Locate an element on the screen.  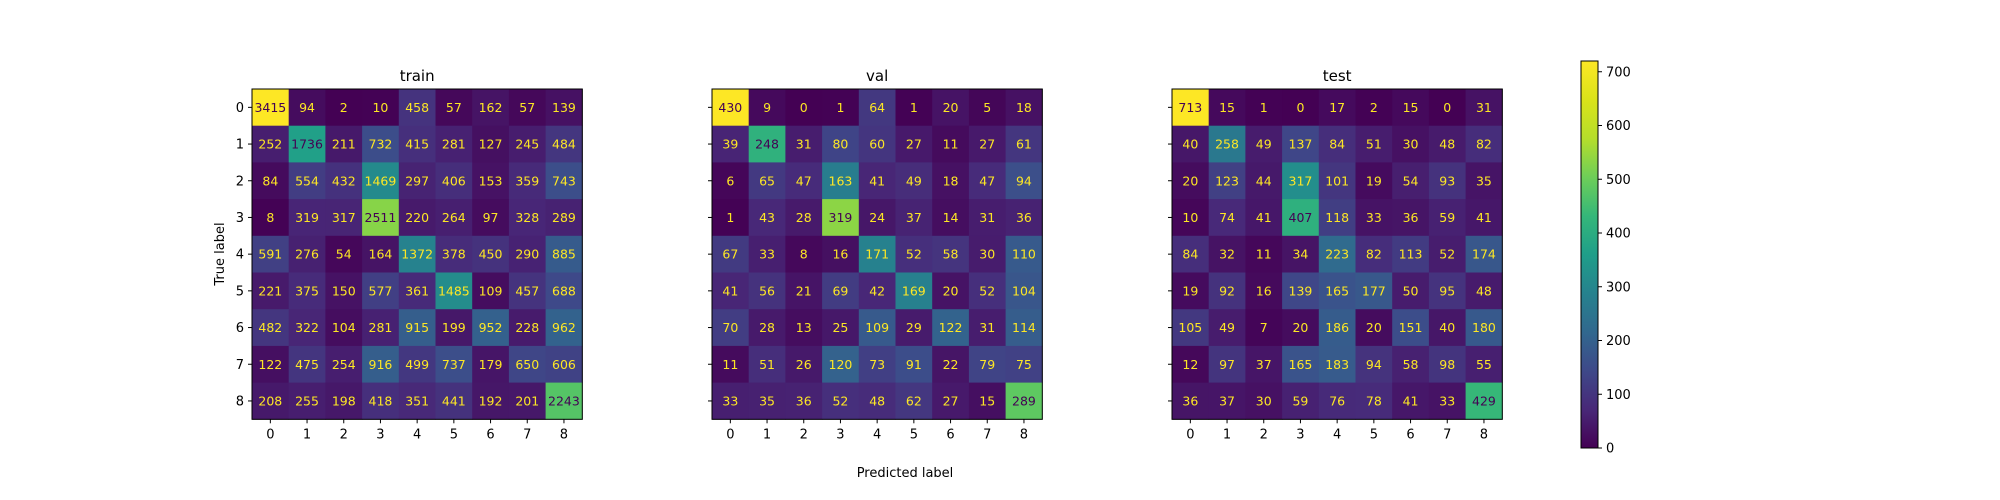
cell-value-label: 137 is located at coordinates (1301, 144).